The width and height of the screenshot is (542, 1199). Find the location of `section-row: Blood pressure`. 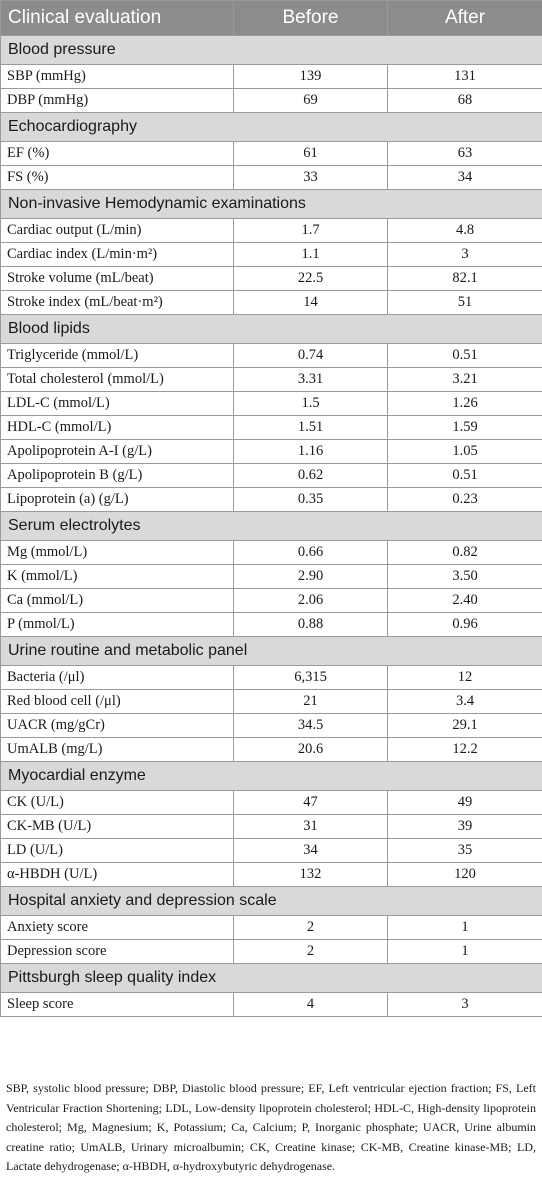

section-row: Blood pressure is located at coordinates (271, 50).